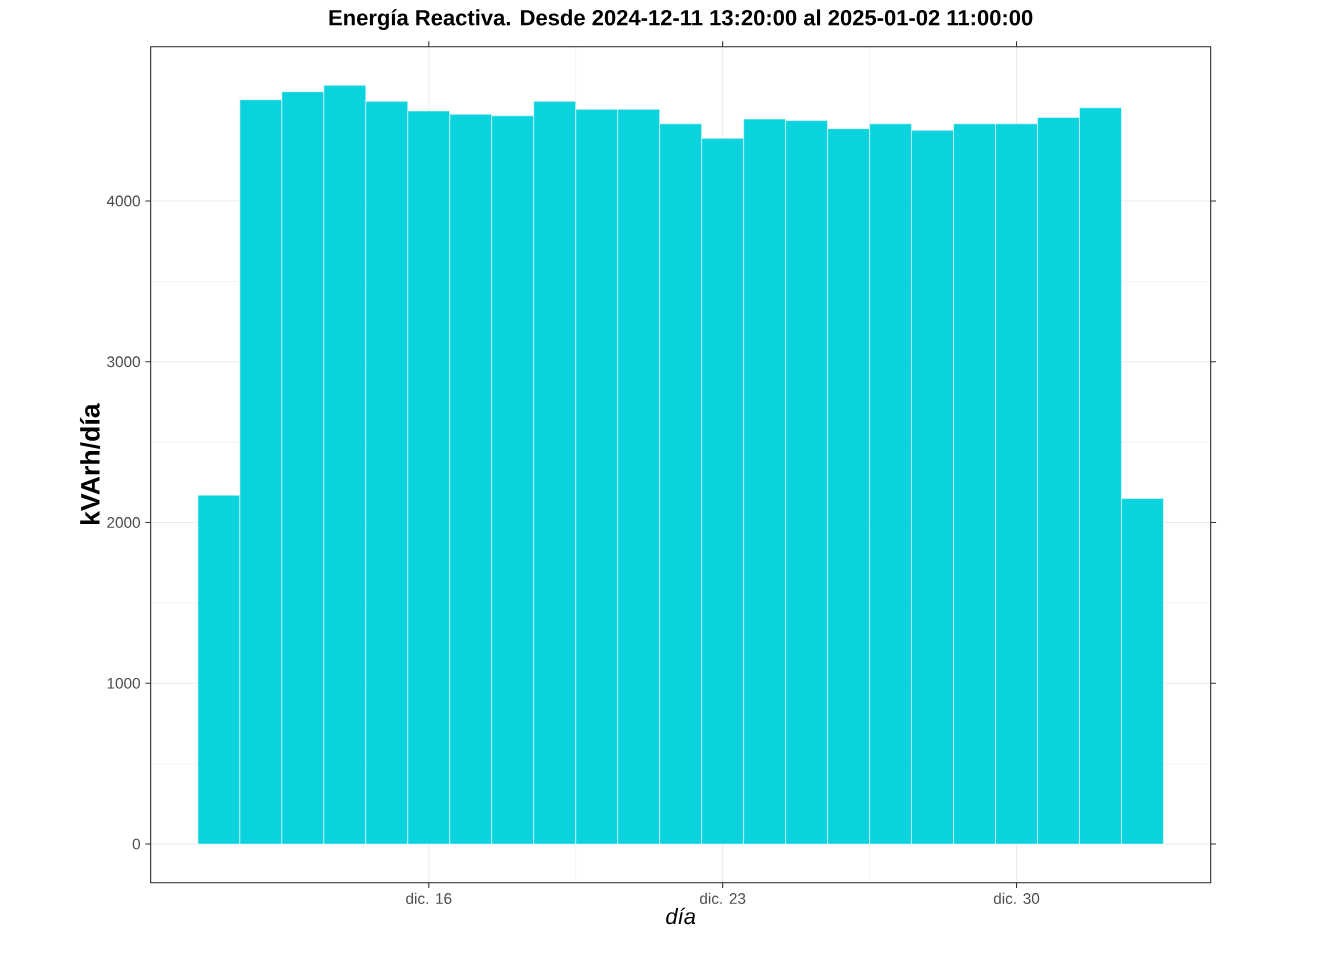 Image resolution: width=1344 pixels, height=960 pixels. What do you see at coordinates (136, 844) in the screenshot?
I see `y-tick-label: 0` at bounding box center [136, 844].